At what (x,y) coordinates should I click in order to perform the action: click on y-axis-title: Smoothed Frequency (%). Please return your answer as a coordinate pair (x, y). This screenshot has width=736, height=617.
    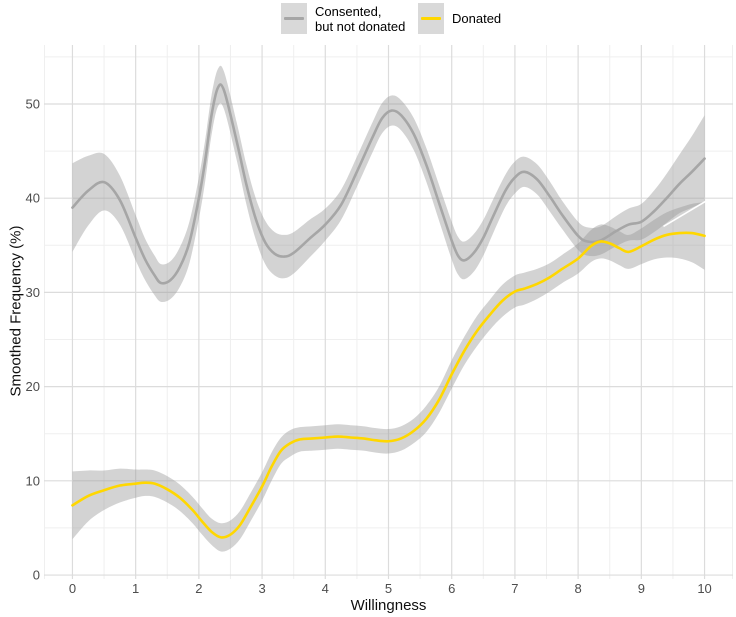
    Looking at the image, I should click on (16, 311).